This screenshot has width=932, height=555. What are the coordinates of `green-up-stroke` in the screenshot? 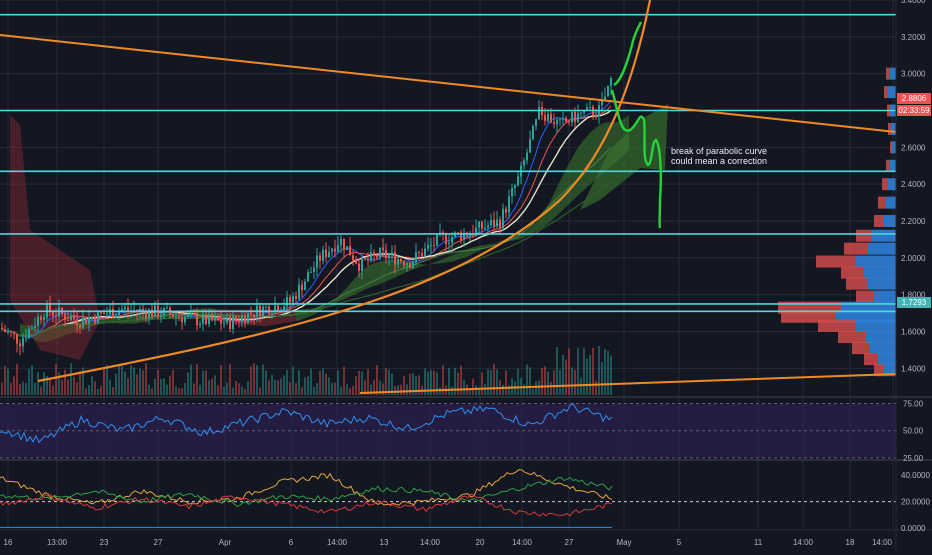 It's located at (628, 54).